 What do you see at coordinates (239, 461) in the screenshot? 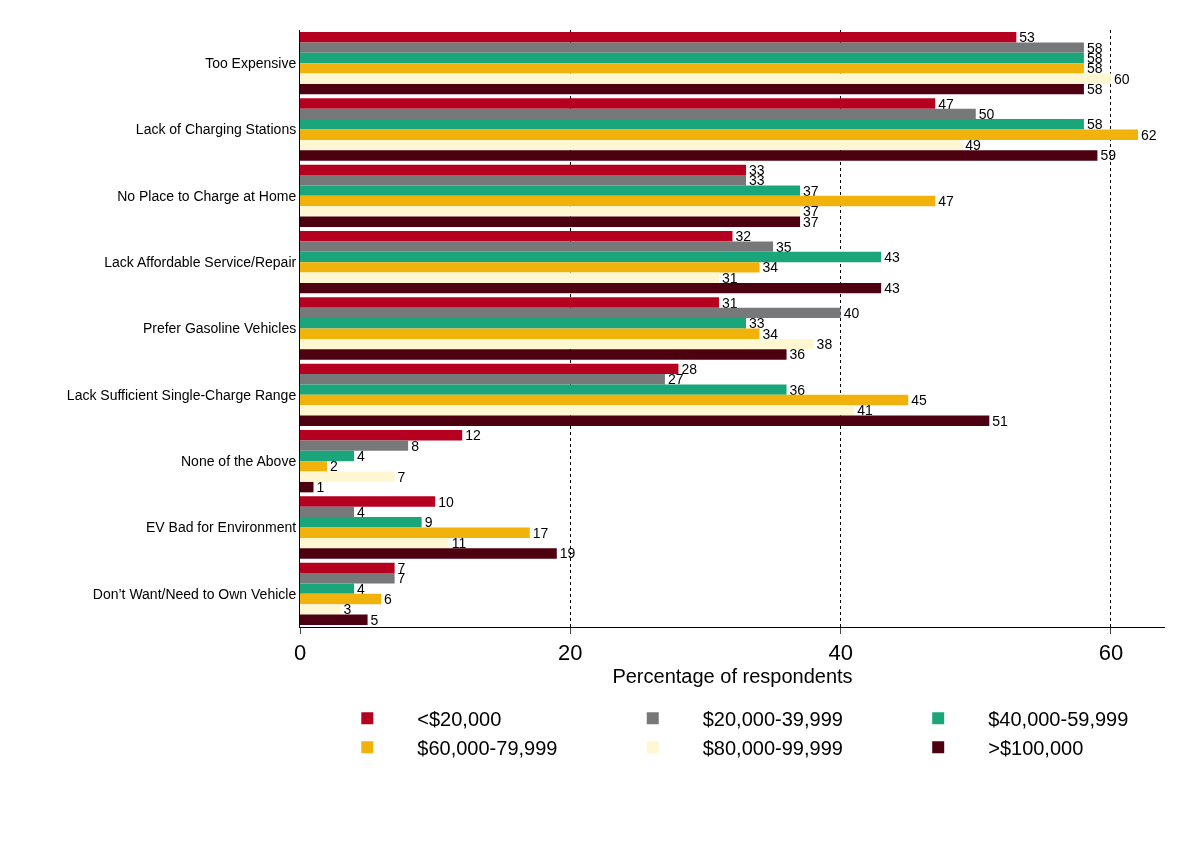
I see `y-tick-label: None of the Above` at bounding box center [239, 461].